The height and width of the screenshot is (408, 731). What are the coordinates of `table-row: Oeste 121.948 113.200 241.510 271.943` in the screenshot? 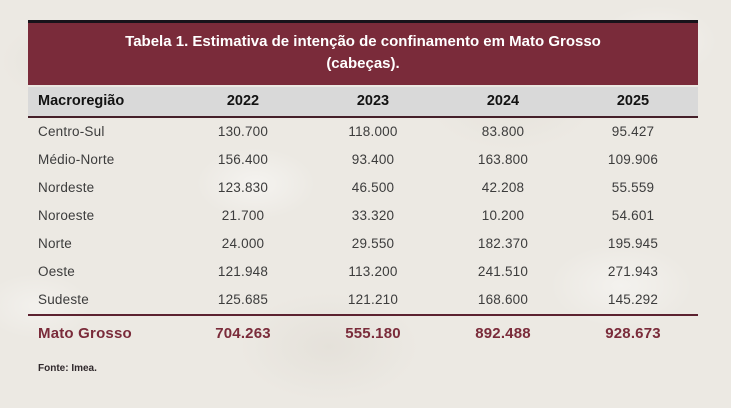 It's located at (363, 272).